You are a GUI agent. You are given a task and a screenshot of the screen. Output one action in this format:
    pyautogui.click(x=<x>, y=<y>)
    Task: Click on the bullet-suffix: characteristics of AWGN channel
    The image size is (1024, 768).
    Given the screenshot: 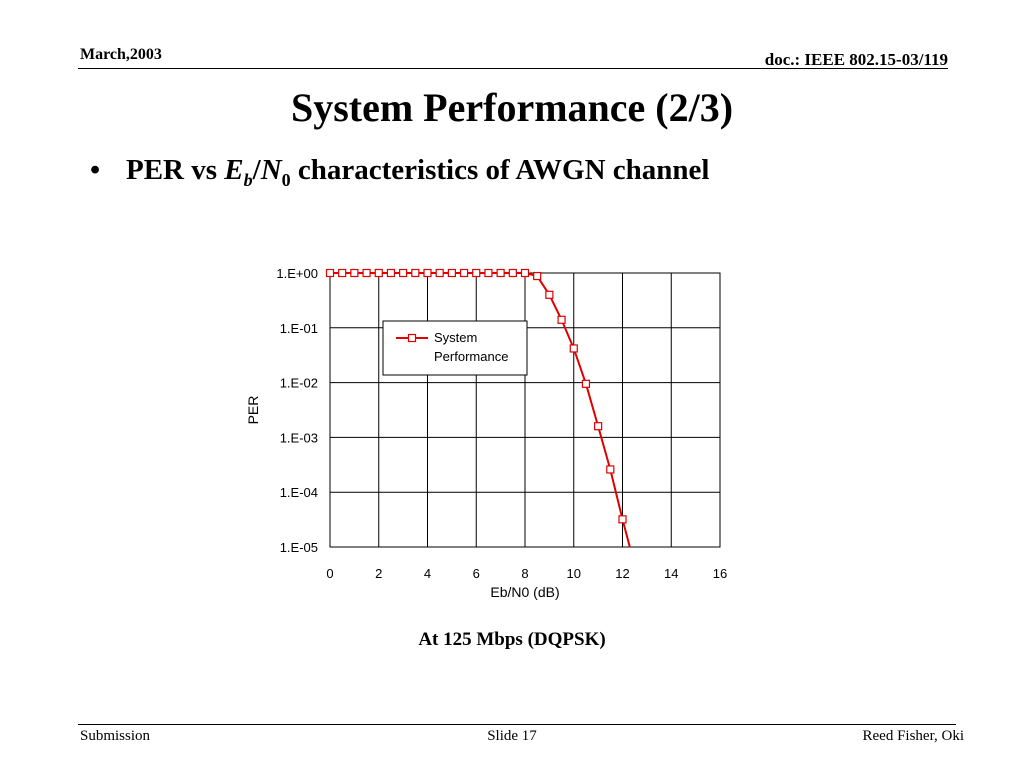 What is the action you would take?
    pyautogui.click(x=500, y=170)
    